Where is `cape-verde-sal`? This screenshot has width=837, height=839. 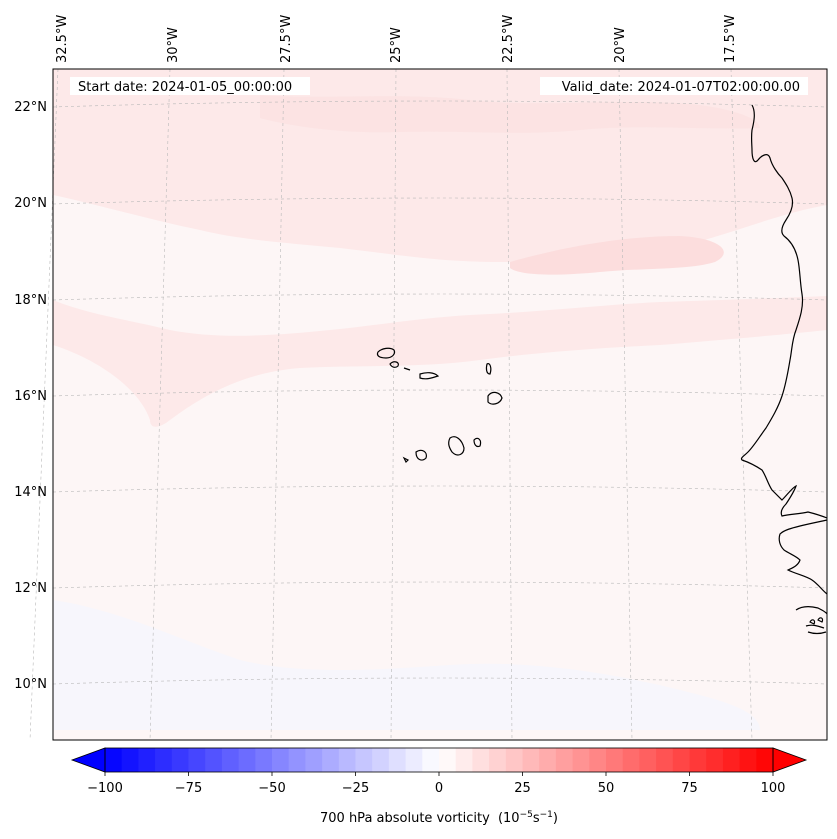
cape-verde-sal is located at coordinates (488, 369).